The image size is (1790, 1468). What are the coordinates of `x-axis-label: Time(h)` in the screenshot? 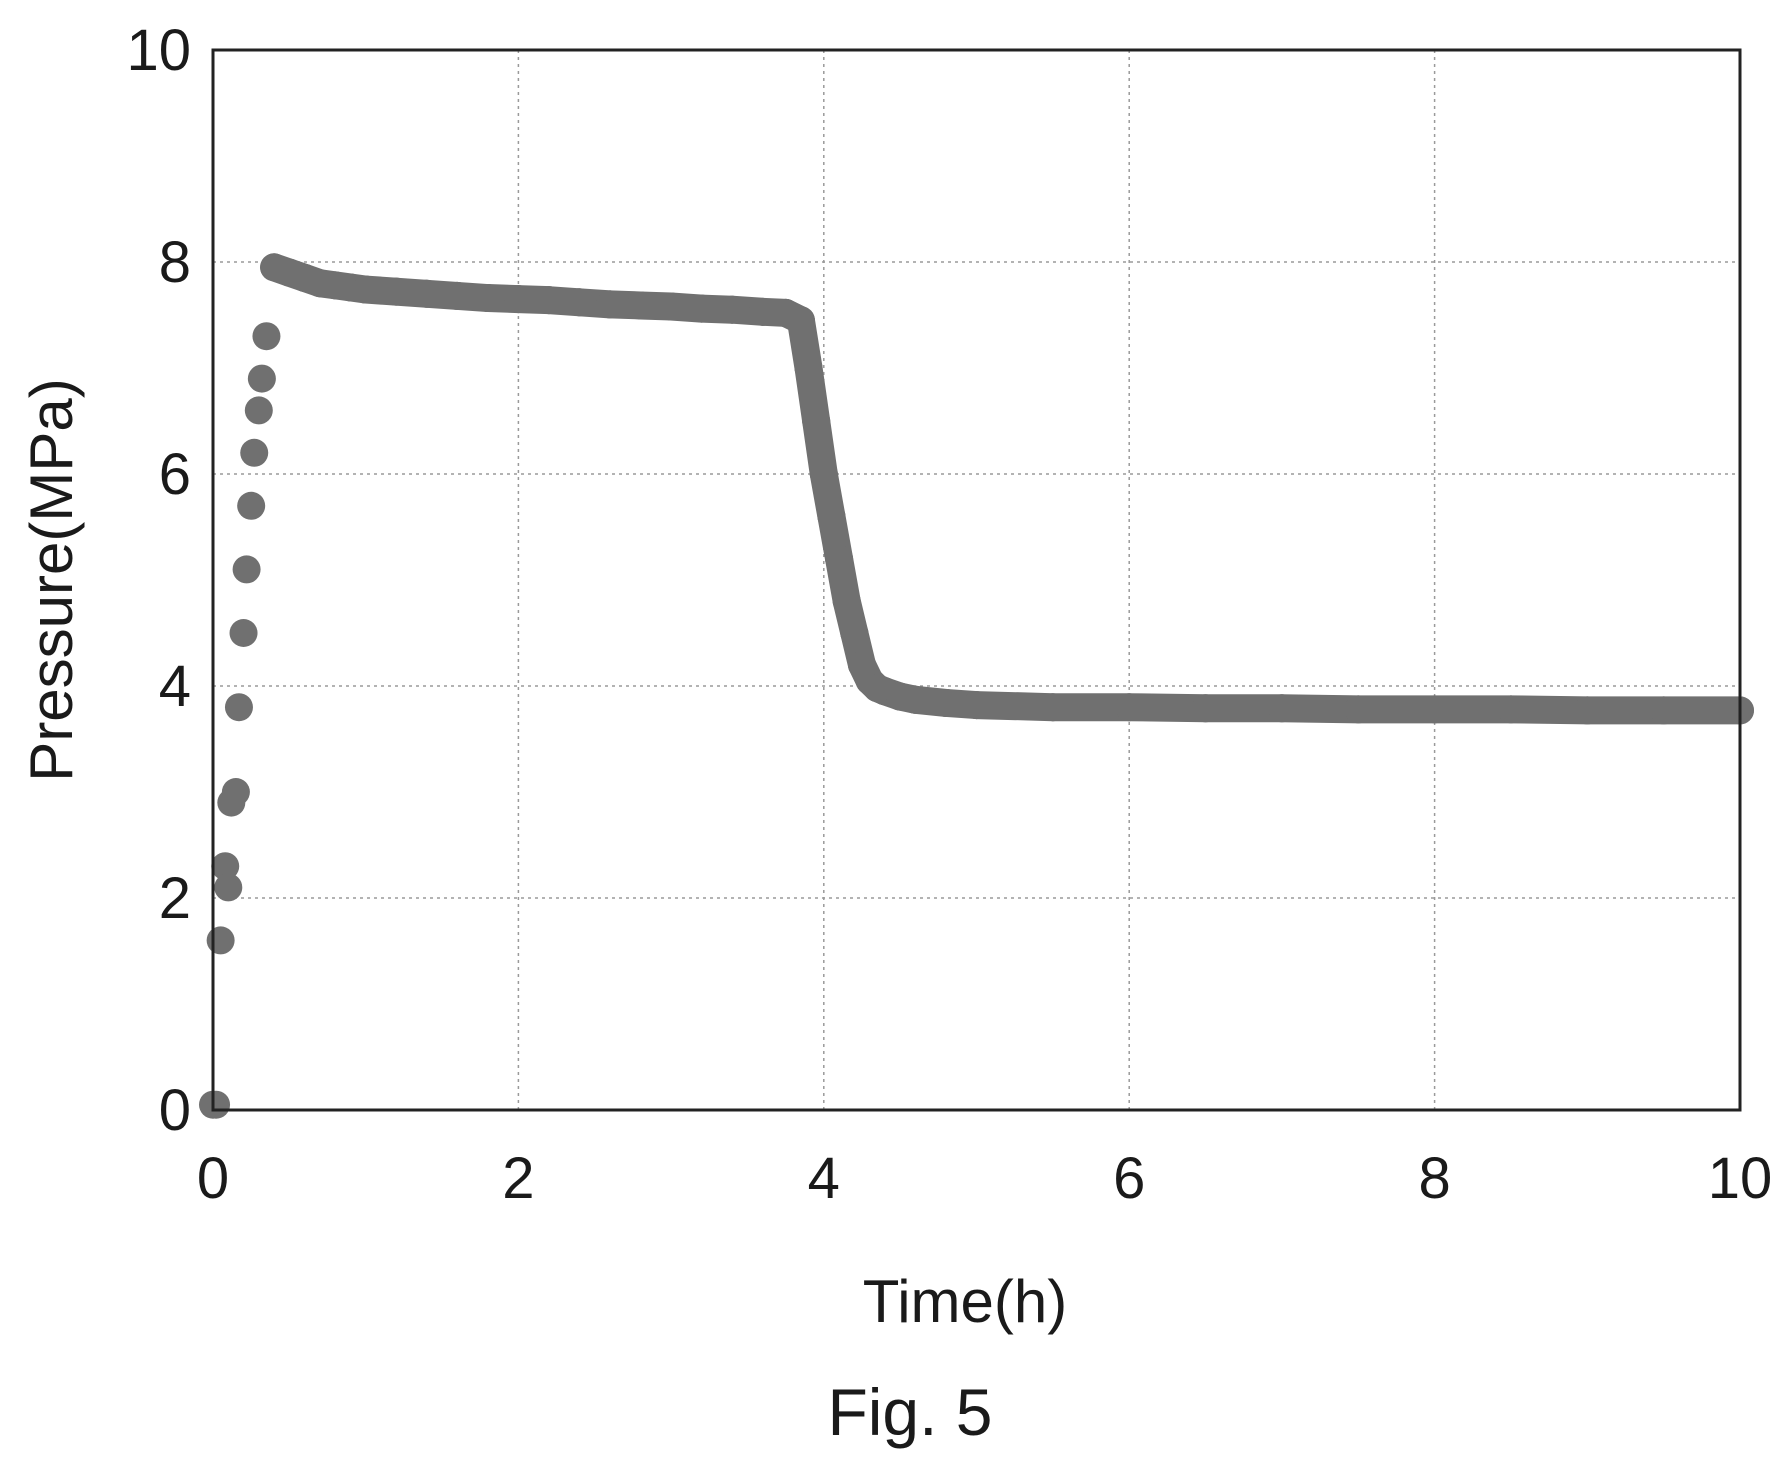 It's located at (965, 1301).